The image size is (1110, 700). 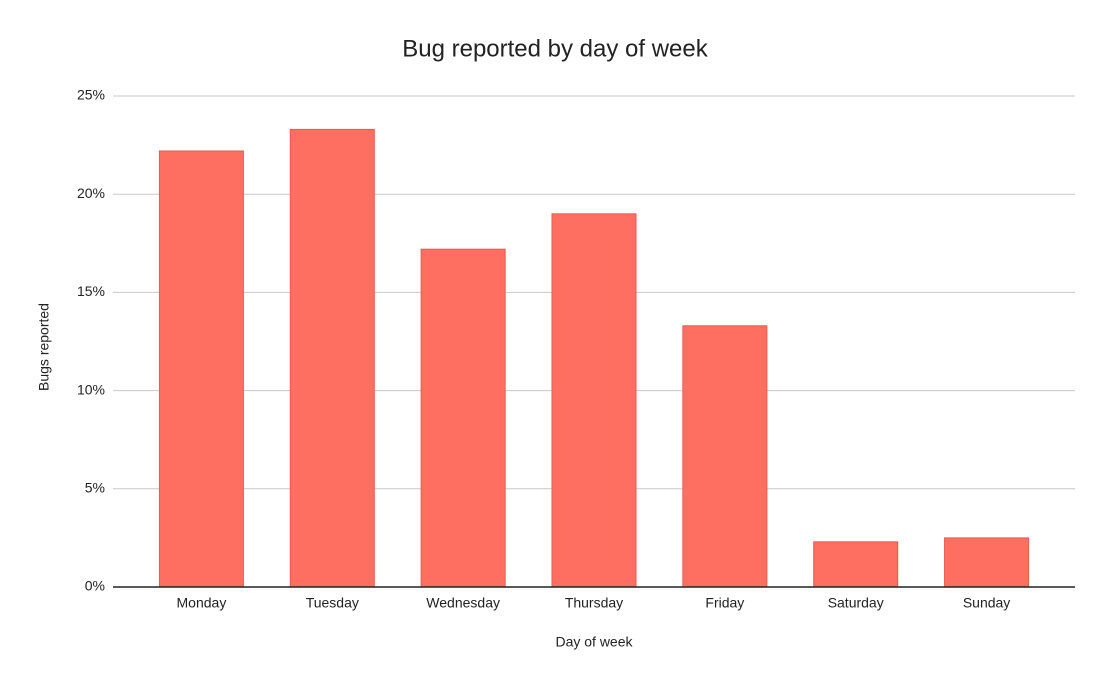 What do you see at coordinates (856, 603) in the screenshot?
I see `x-tick-label: Saturday` at bounding box center [856, 603].